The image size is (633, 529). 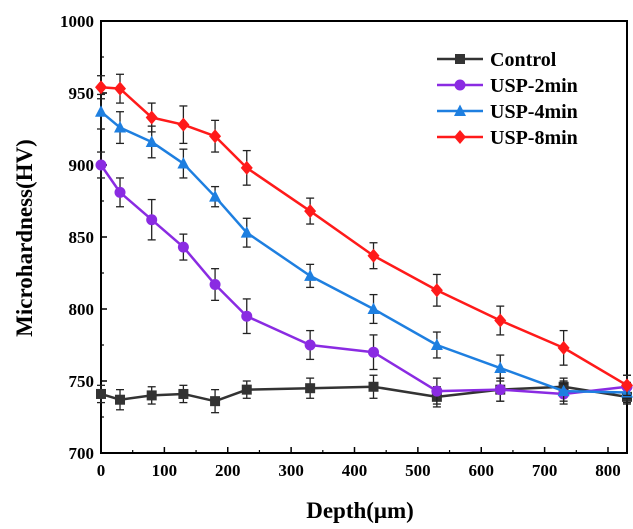 What do you see at coordinates (481, 470) in the screenshot?
I see `x-tick-label: 600` at bounding box center [481, 470].